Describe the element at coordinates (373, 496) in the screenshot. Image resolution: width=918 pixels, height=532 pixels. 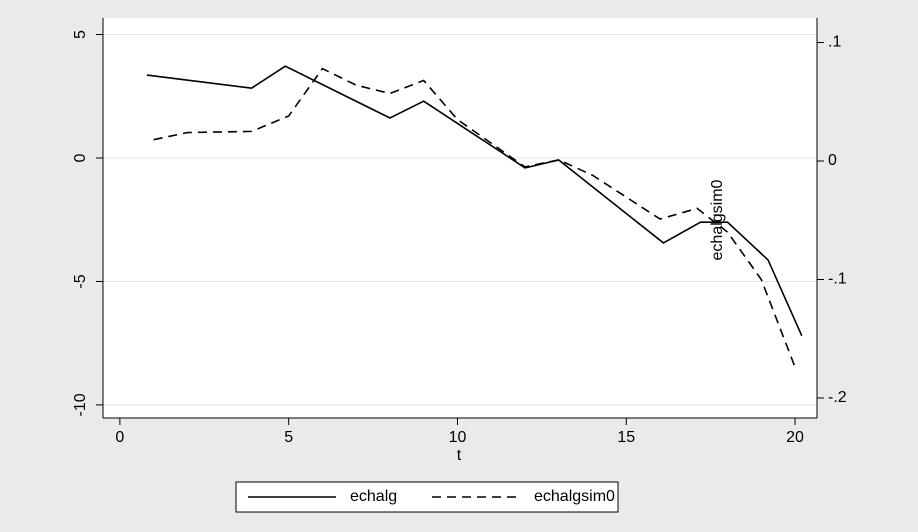
I see `legend-label: echalg` at that location.